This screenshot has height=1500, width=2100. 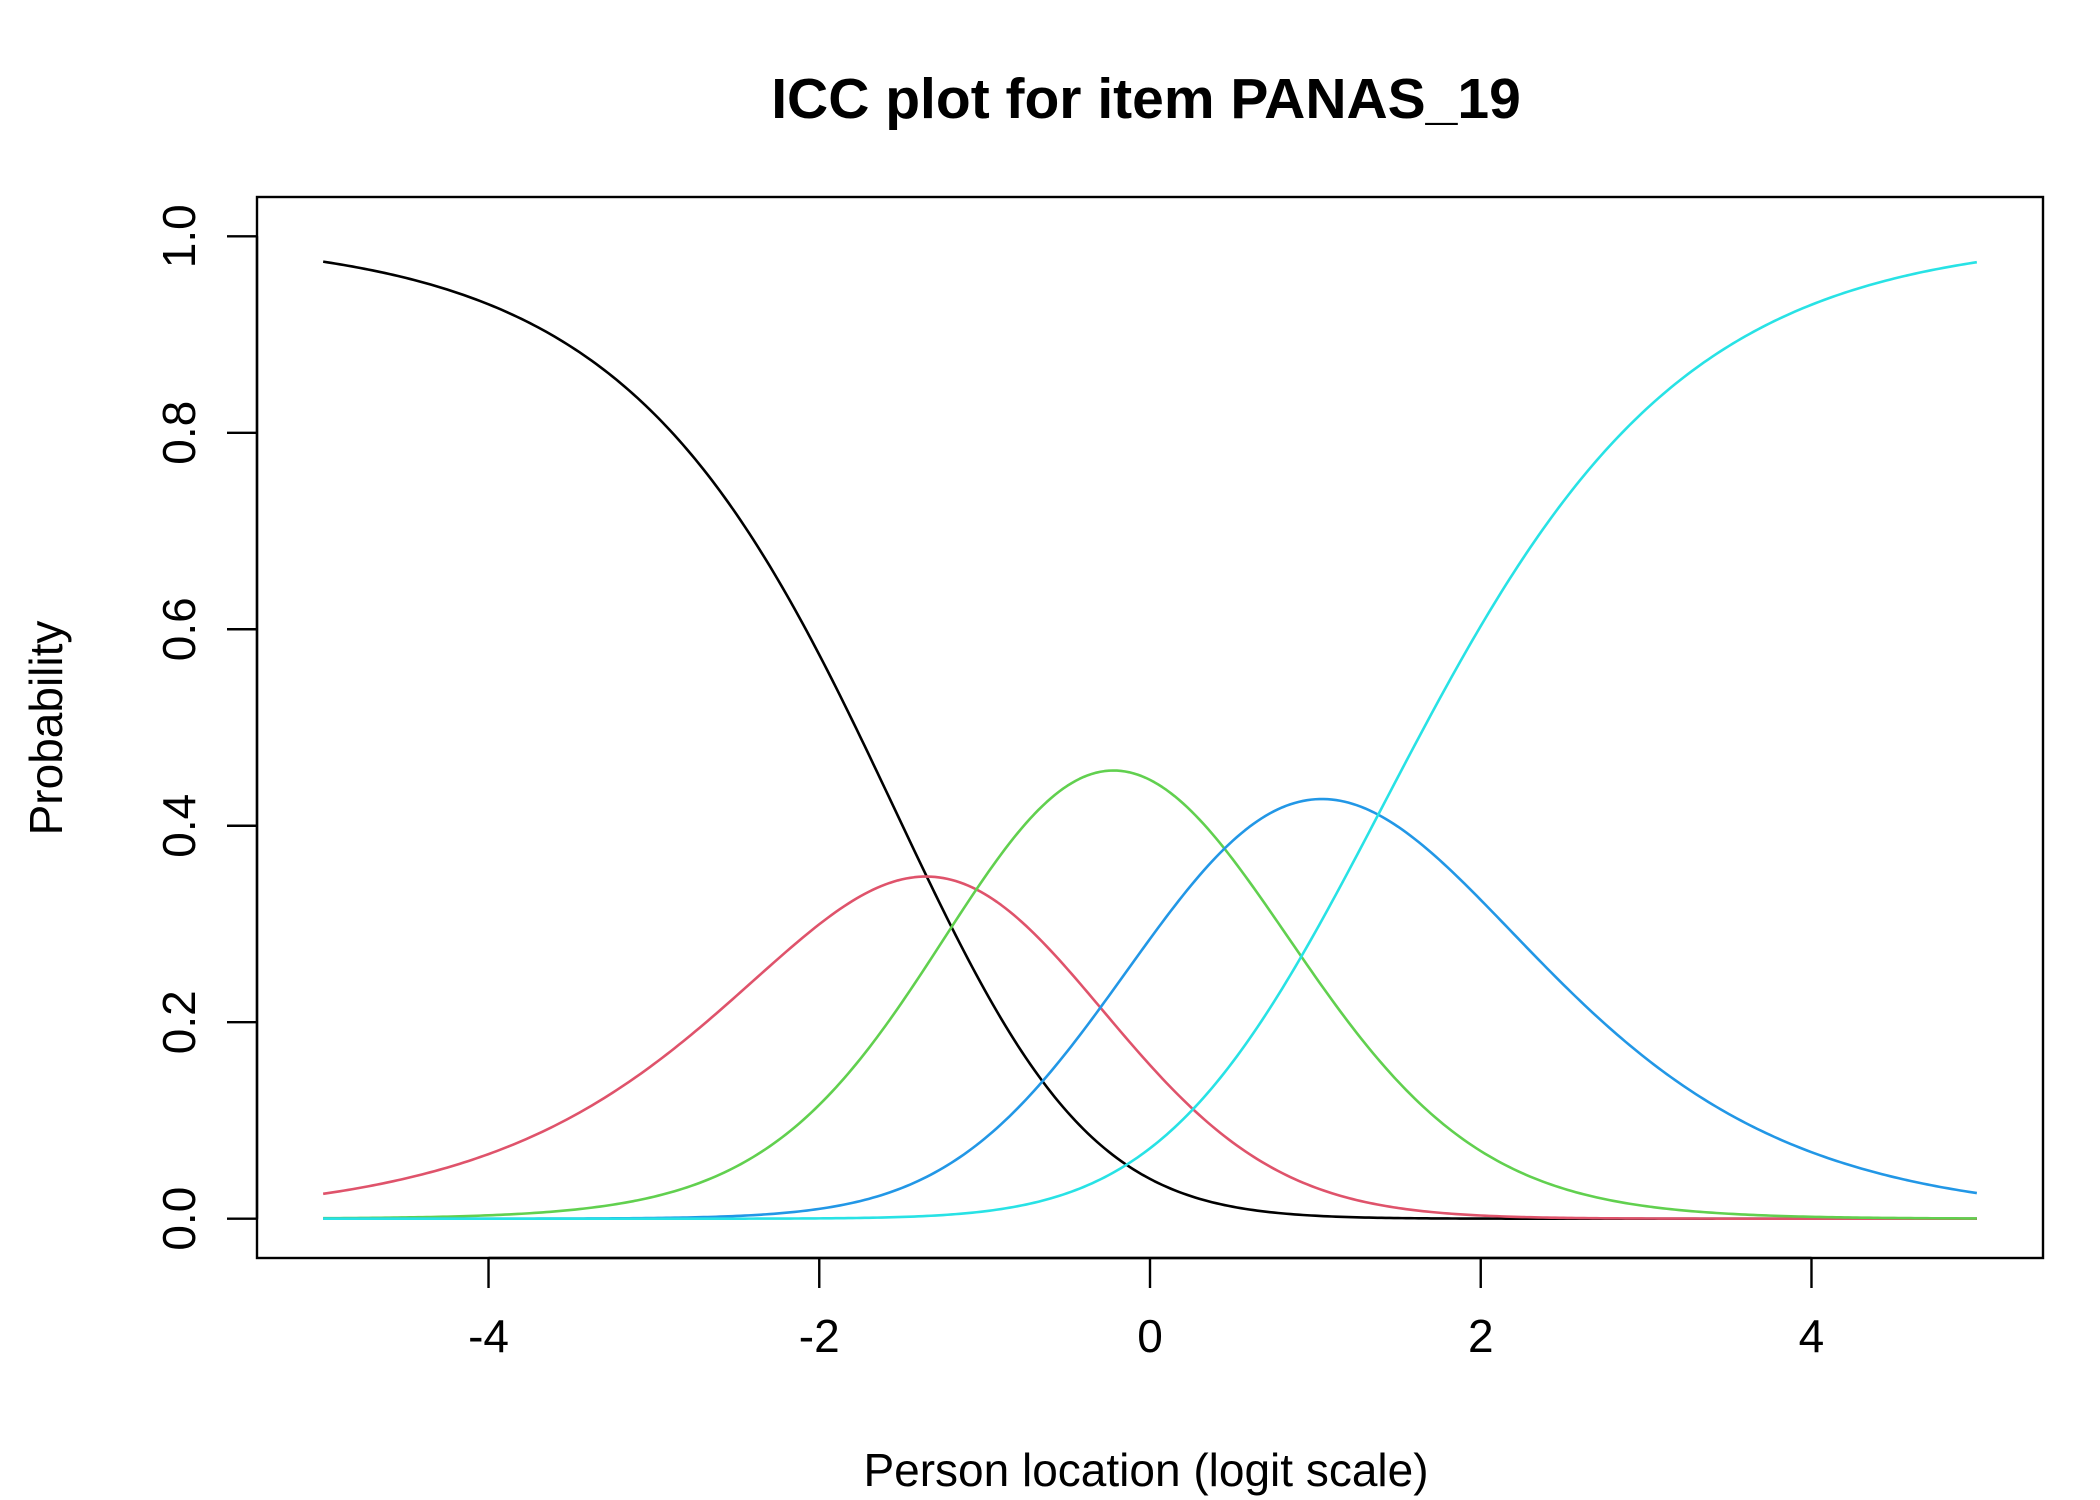 I want to click on chart-title: ICC plot for item PANAS_19, so click(x=1146, y=99).